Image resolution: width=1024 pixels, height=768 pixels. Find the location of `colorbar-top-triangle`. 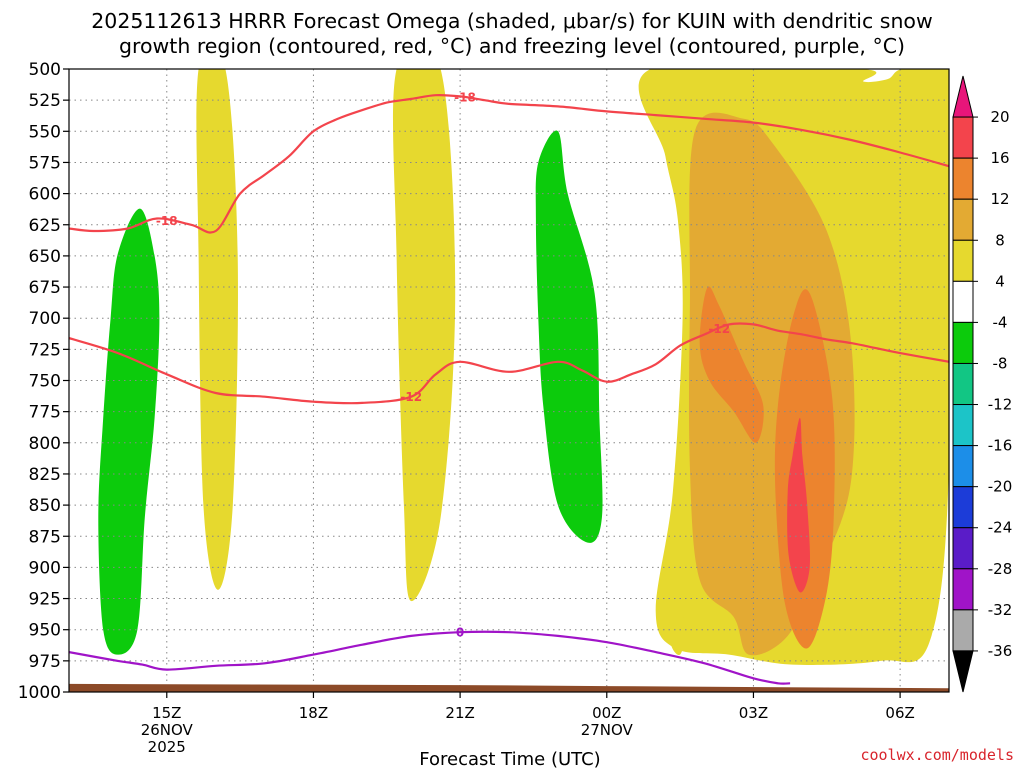

colorbar-top-triangle is located at coordinates (963, 96).